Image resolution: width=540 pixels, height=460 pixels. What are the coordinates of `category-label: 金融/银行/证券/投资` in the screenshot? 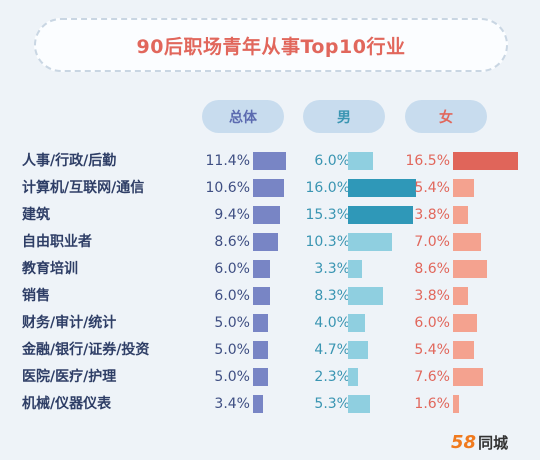 It's located at (86, 350).